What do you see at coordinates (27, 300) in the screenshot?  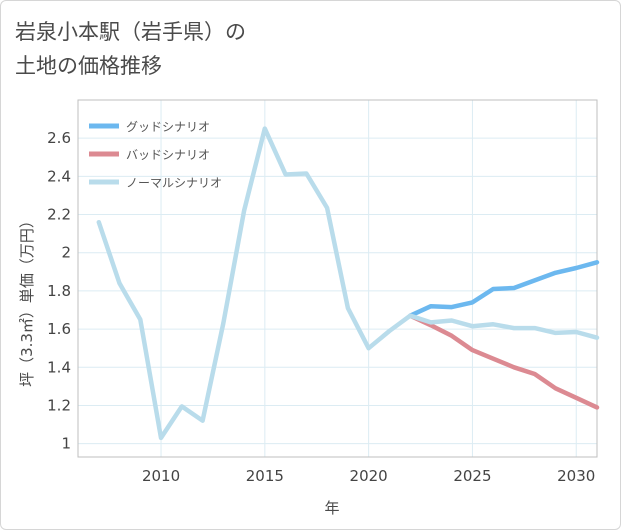 I see `y-axis-title: 坪（3.3㎡）単価（万円）` at bounding box center [27, 300].